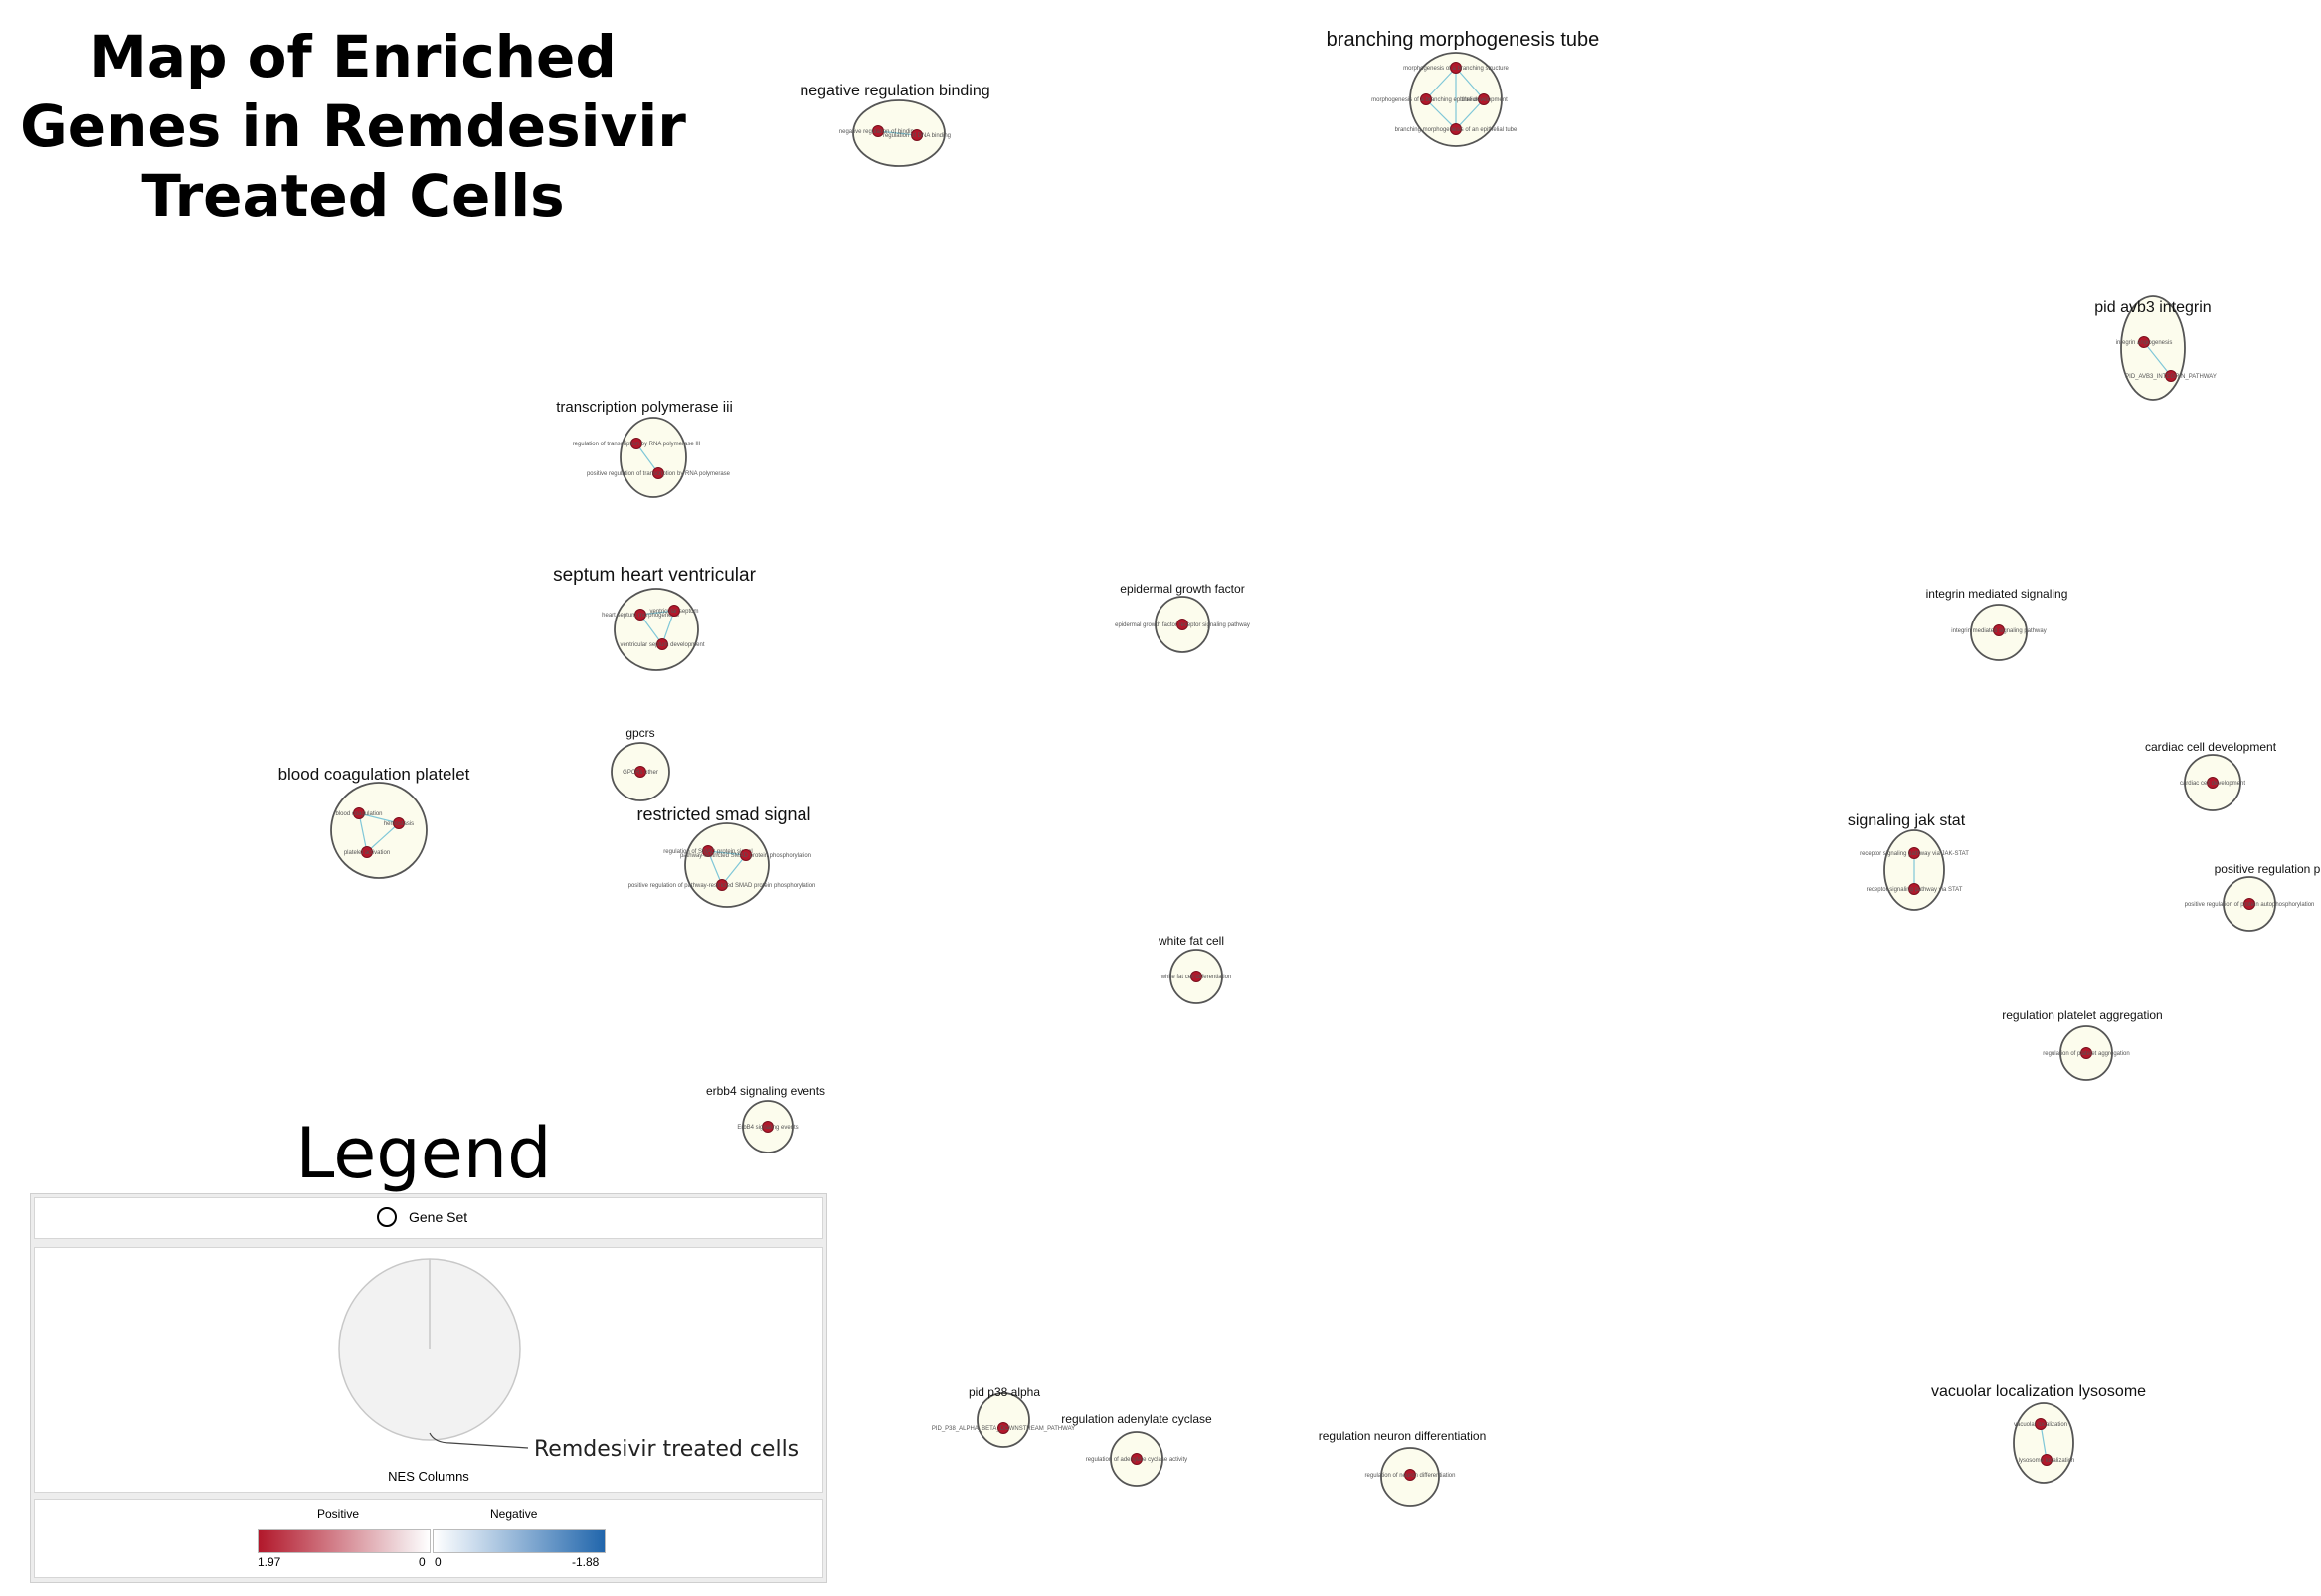  I want to click on negative-gradient-bar, so click(519, 1541).